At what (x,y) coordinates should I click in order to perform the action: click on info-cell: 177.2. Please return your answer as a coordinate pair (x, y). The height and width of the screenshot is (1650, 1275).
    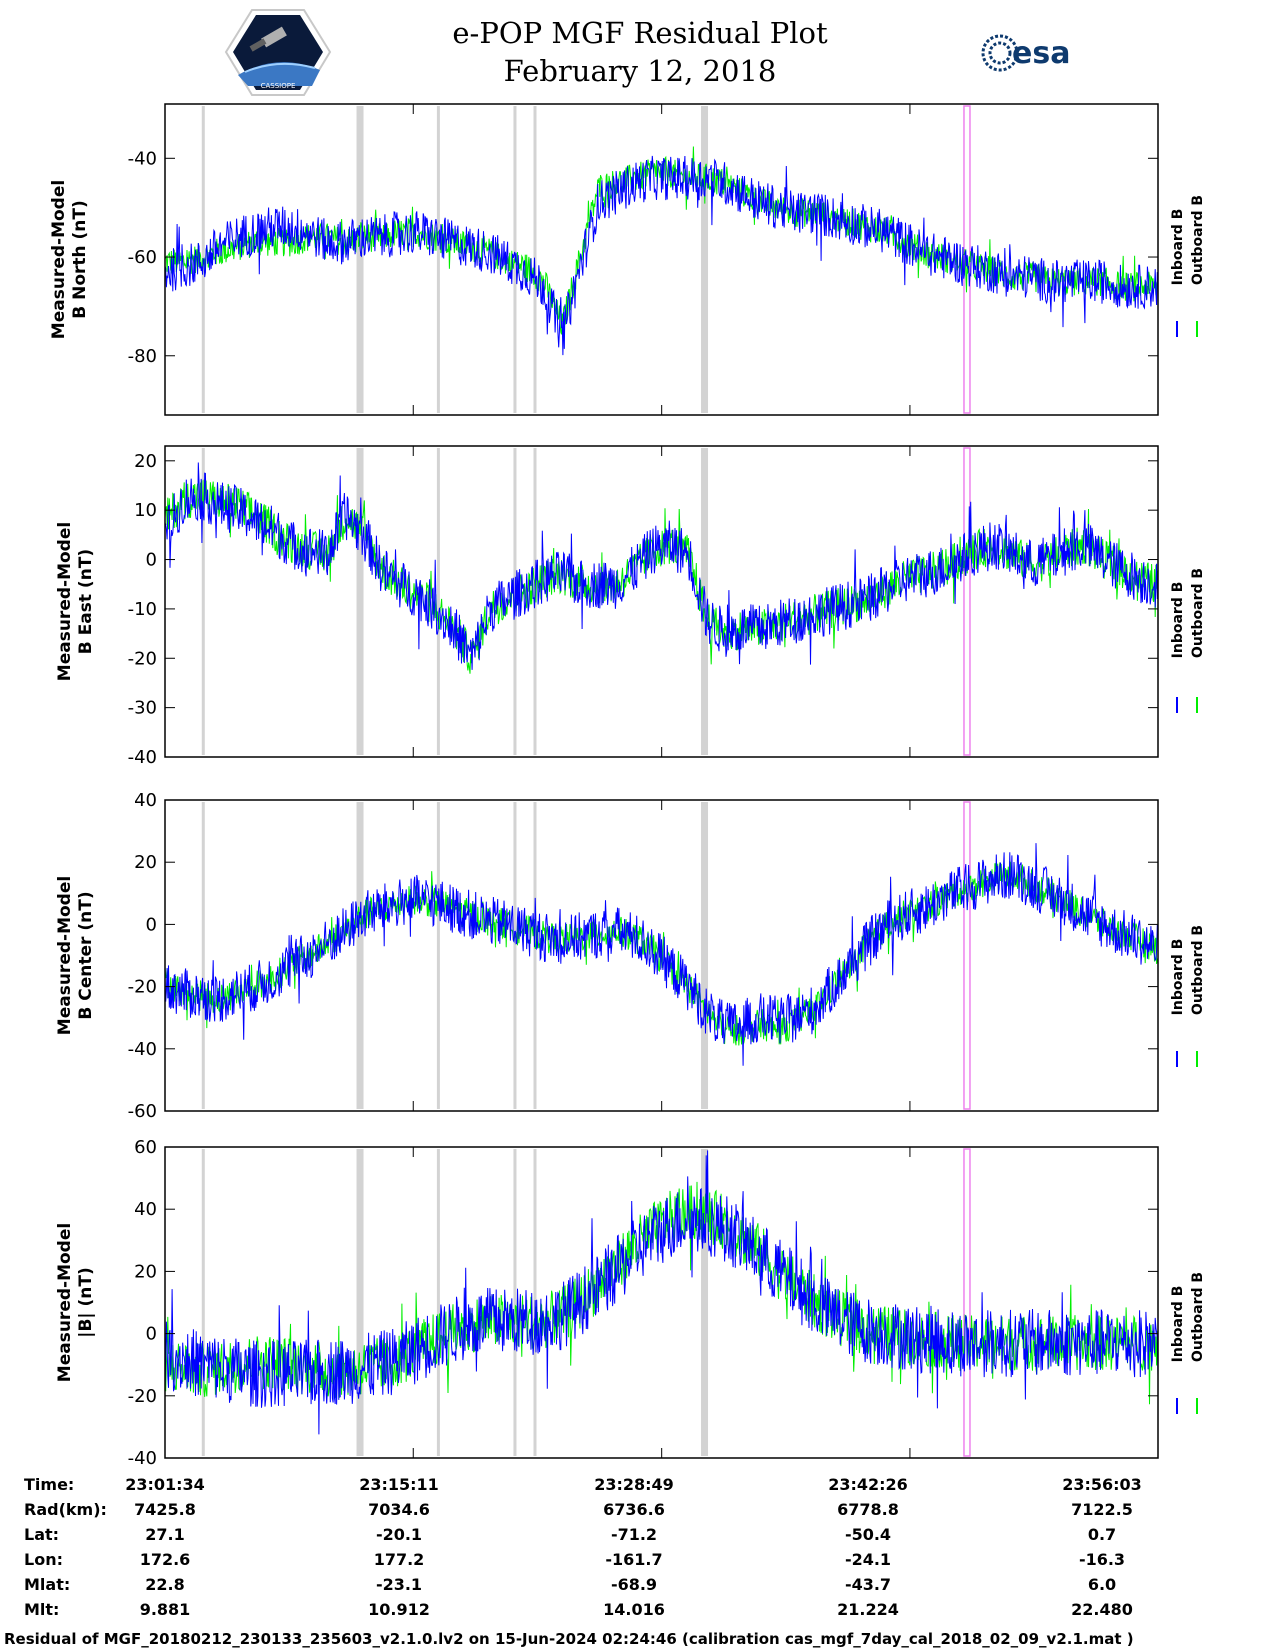
    Looking at the image, I should click on (399, 1559).